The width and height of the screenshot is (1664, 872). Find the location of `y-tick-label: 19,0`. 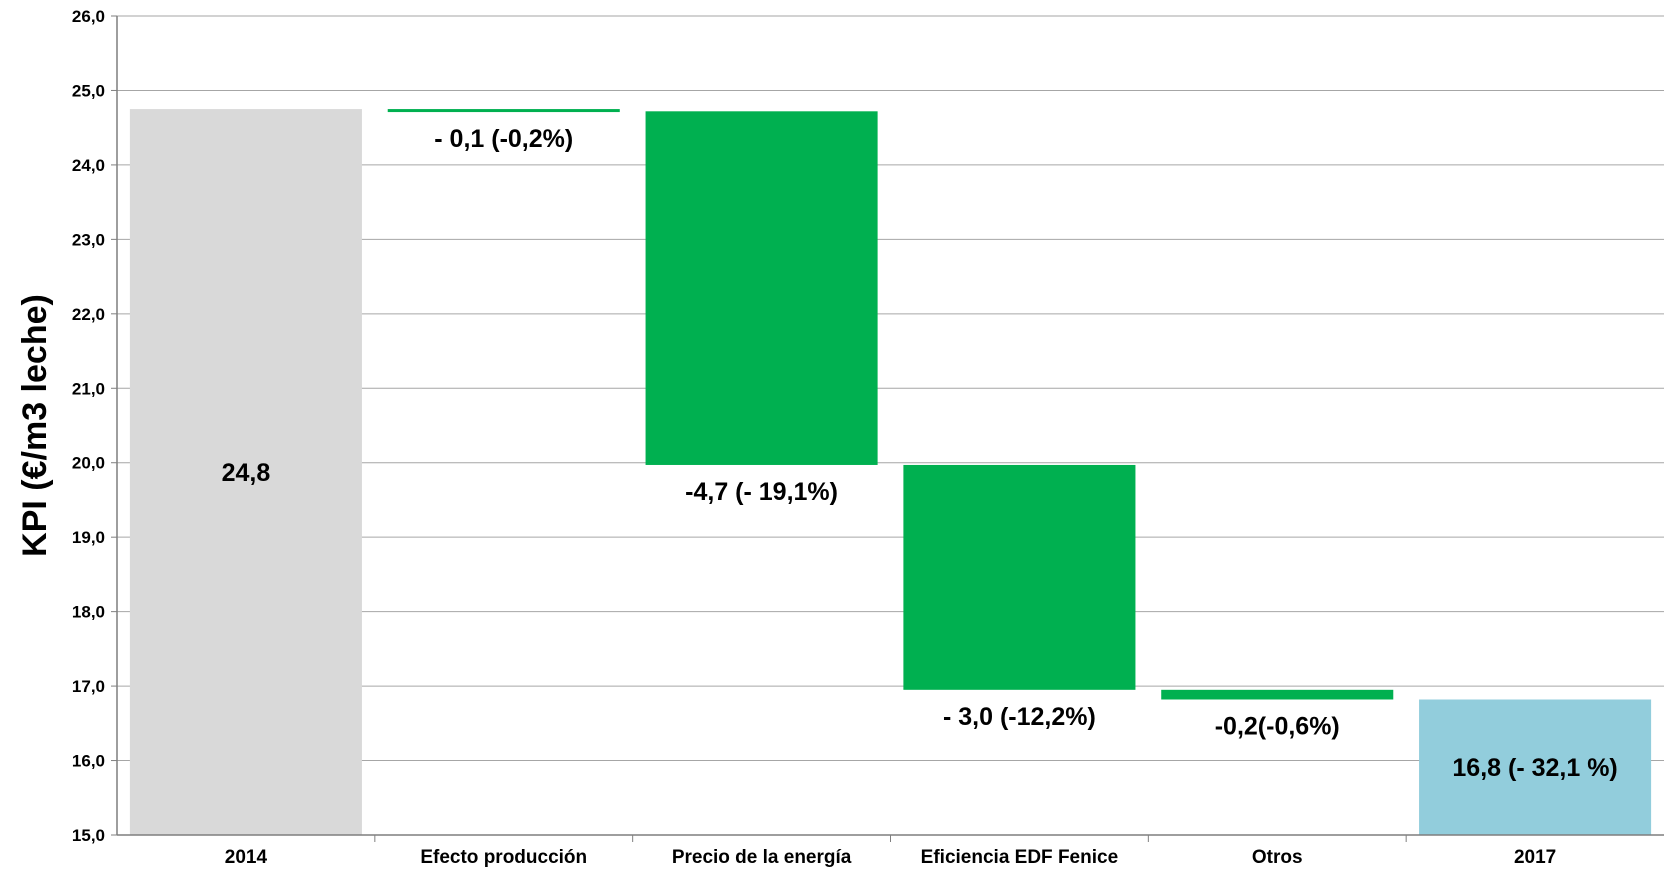

y-tick-label: 19,0 is located at coordinates (88, 537).